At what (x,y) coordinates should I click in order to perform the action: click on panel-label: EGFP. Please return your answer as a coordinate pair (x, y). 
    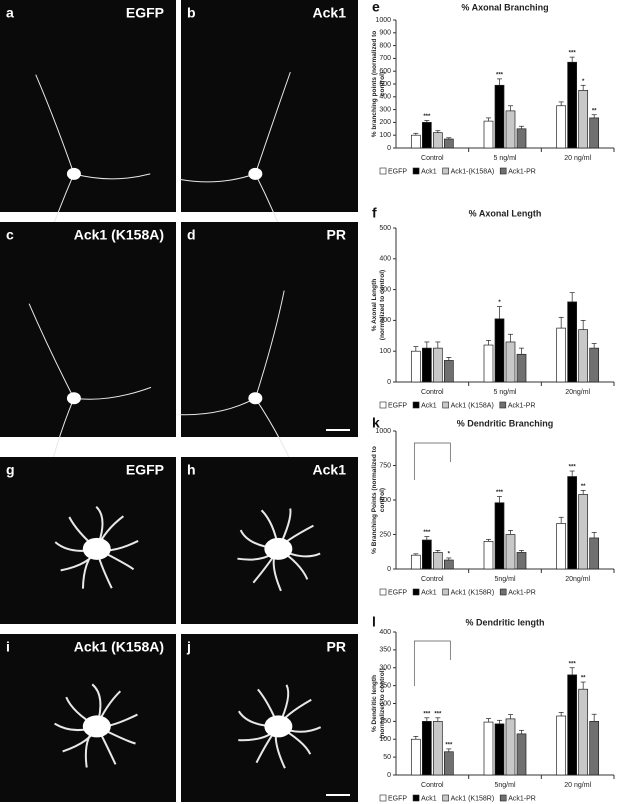
    Looking at the image, I should click on (145, 13).